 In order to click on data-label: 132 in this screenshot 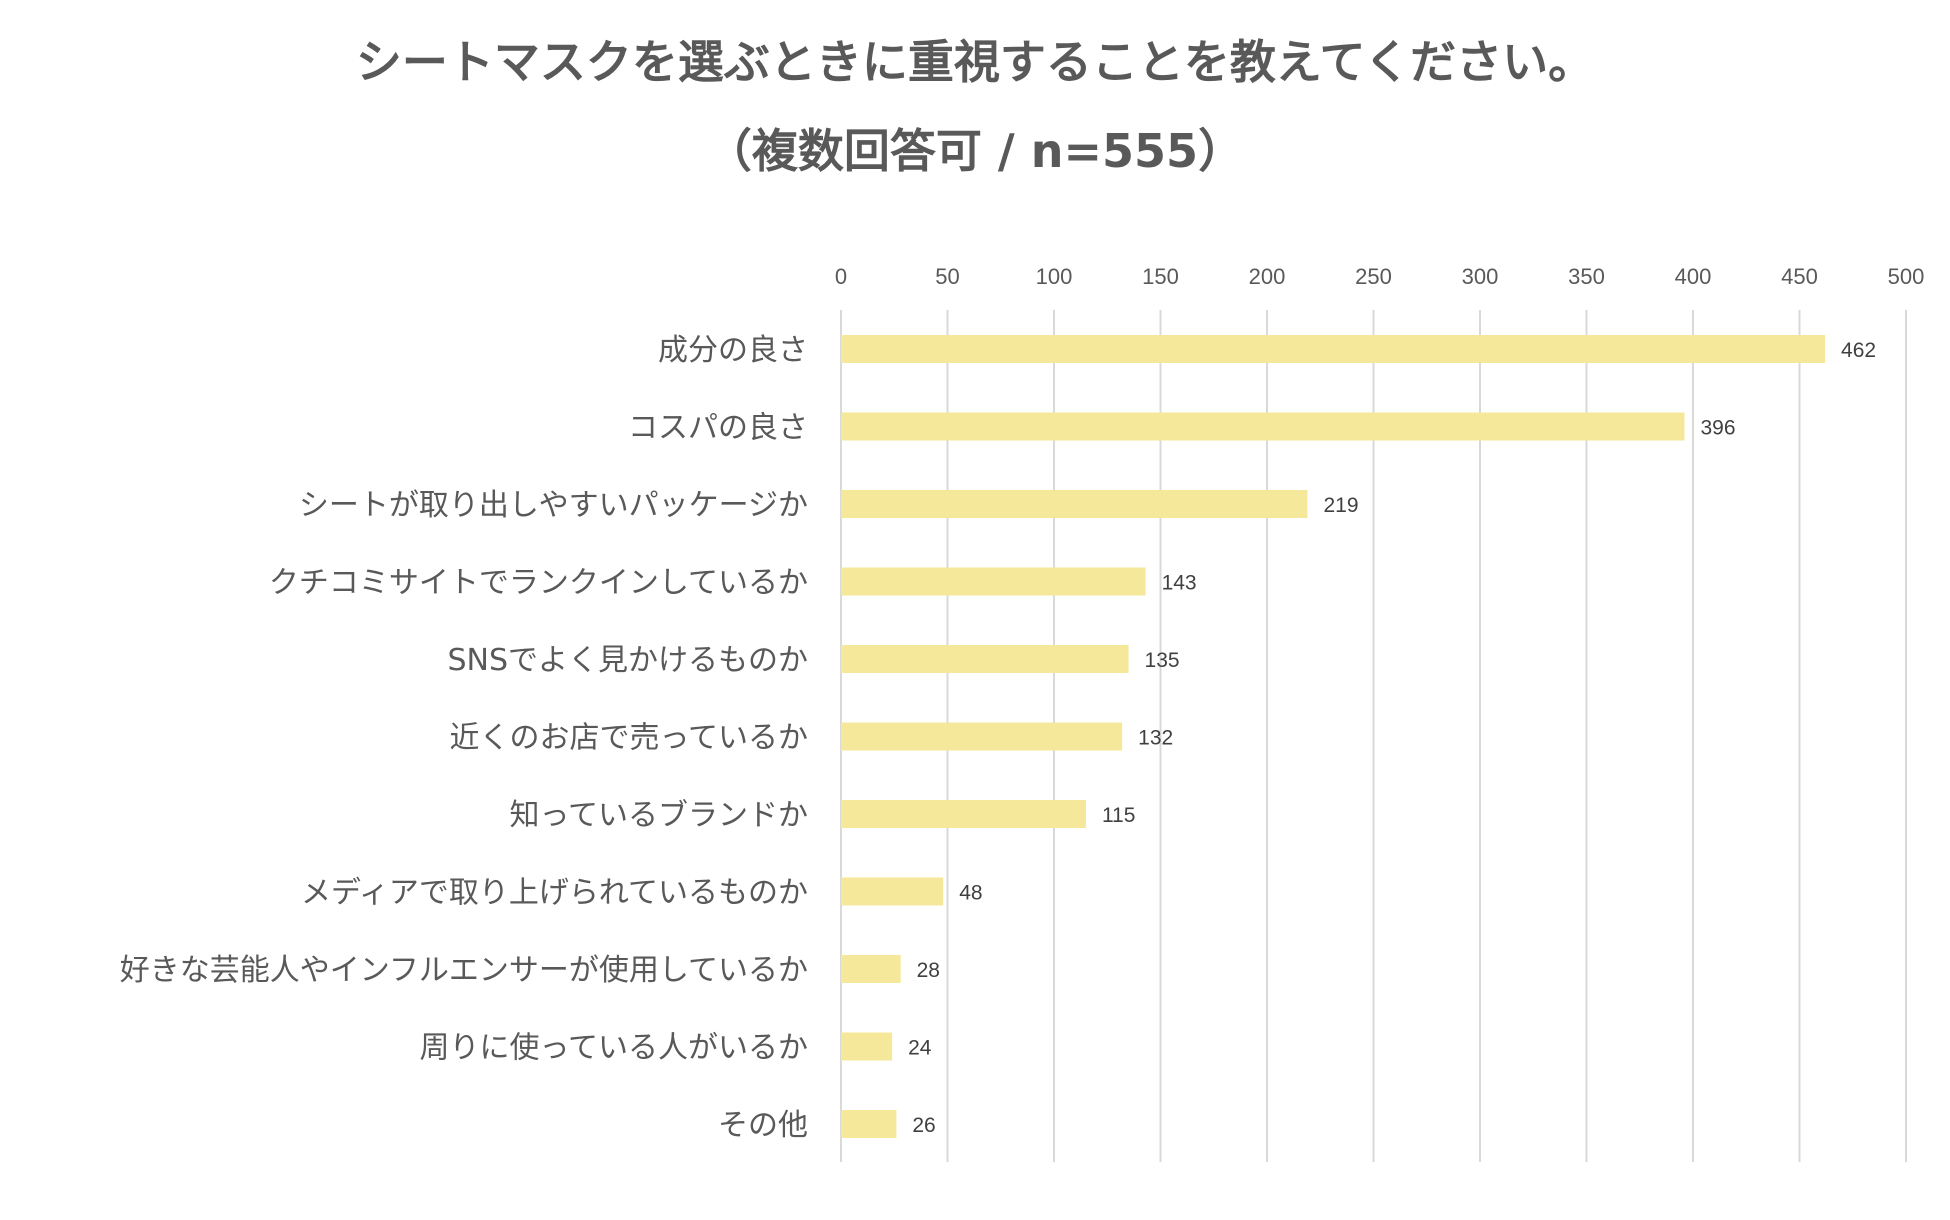, I will do `click(1155, 738)`.